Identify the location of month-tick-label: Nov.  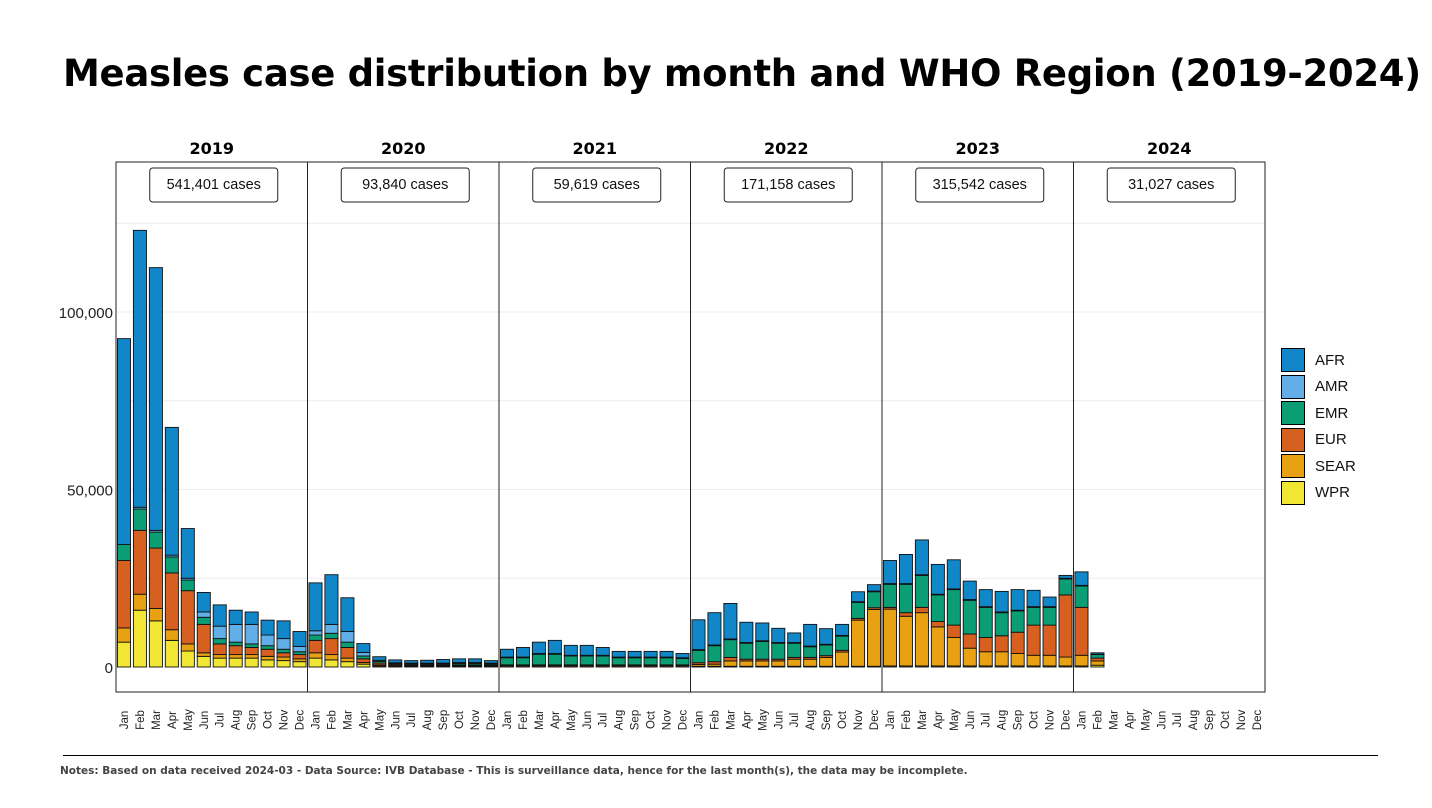
(1051, 720).